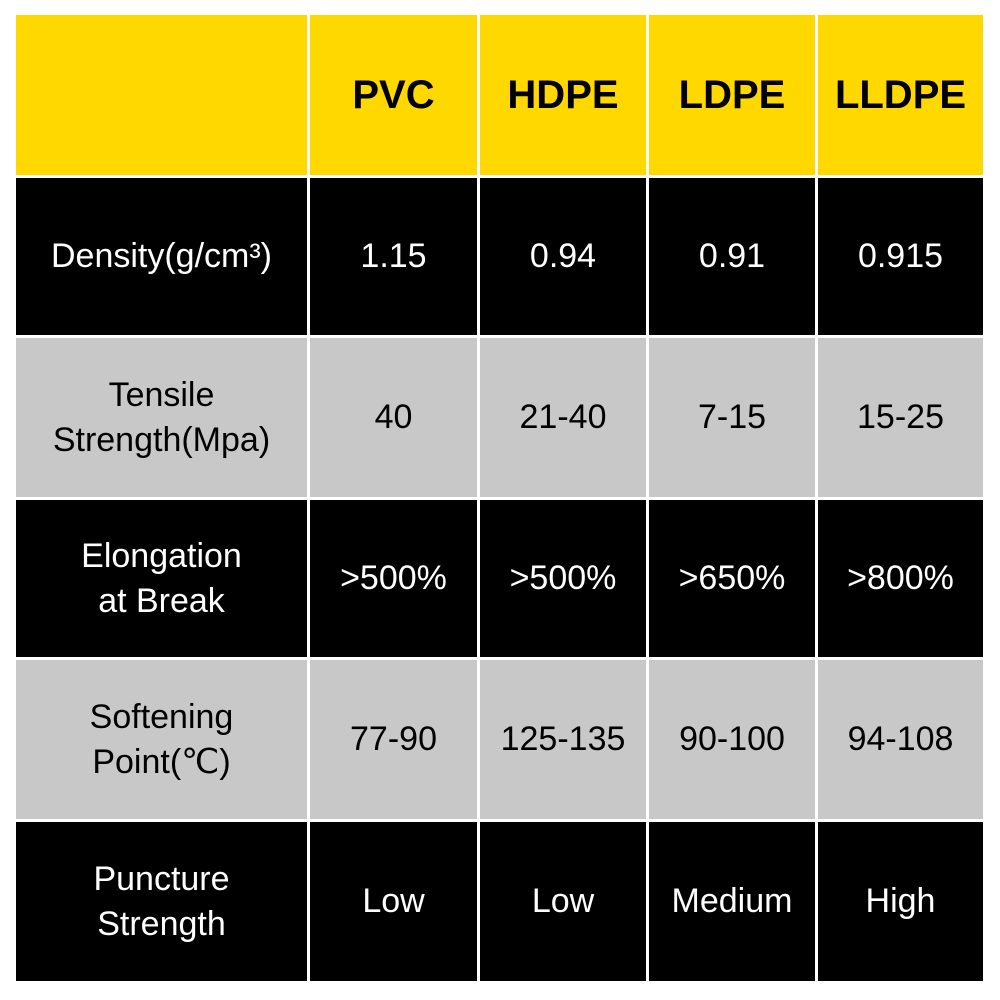 The height and width of the screenshot is (1000, 1000). Describe the element at coordinates (732, 95) in the screenshot. I see `column-header-ldpe: LDPE` at that location.